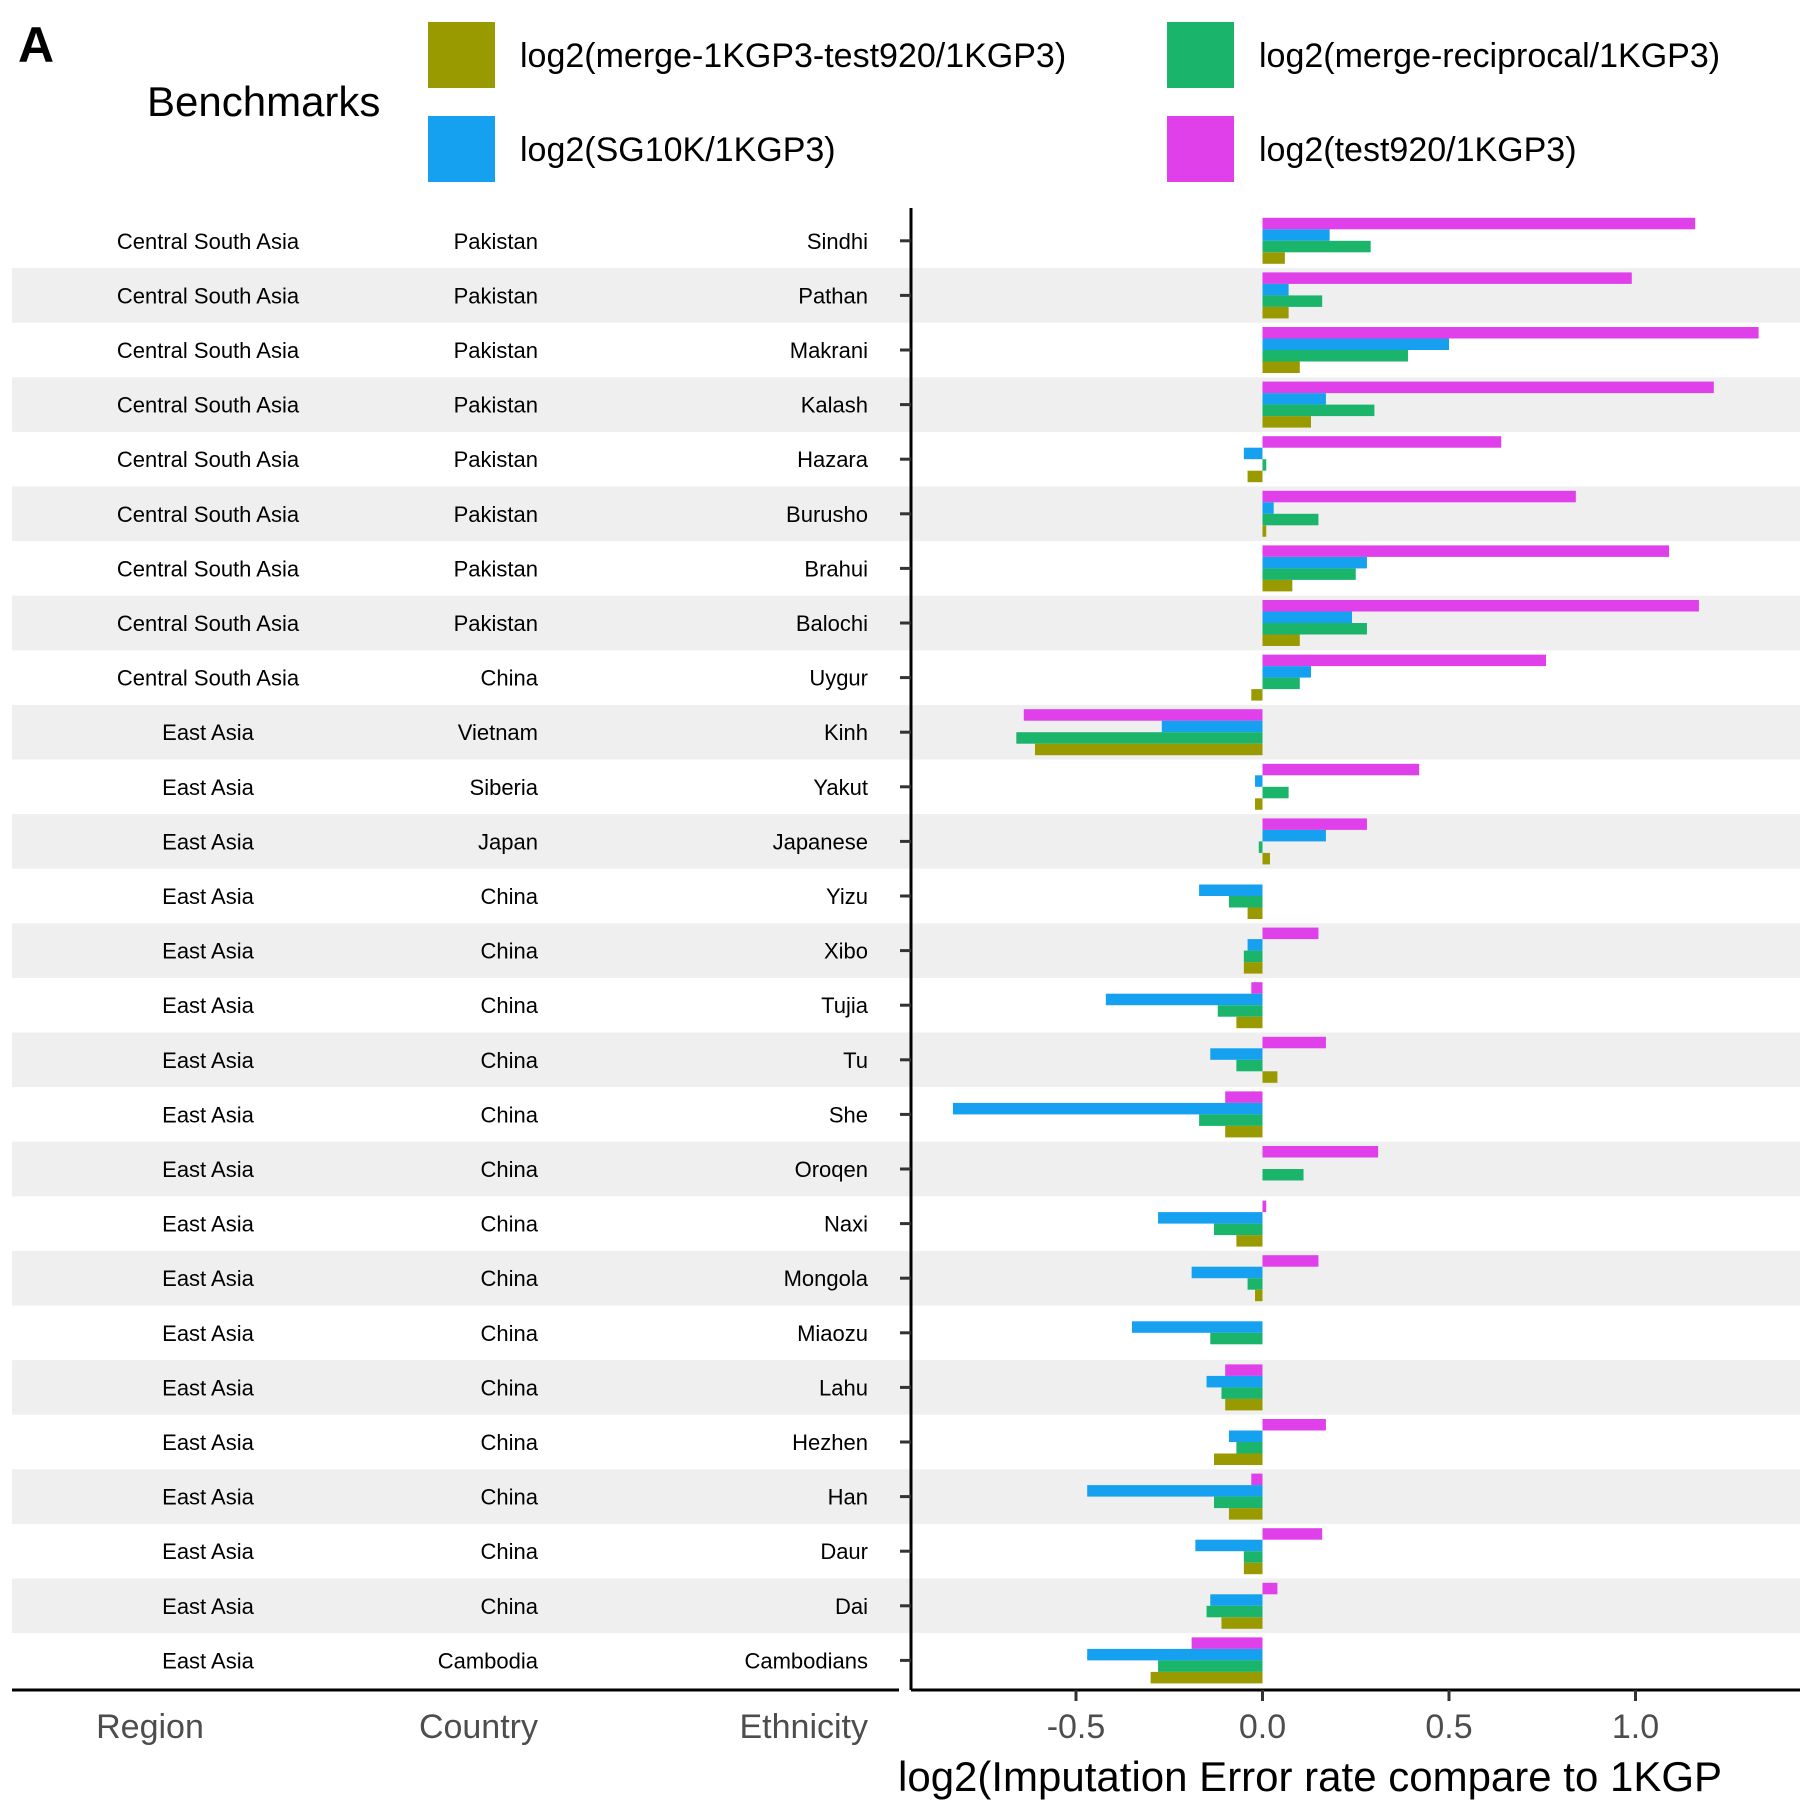  I want to click on ethnicity-label: Oroqen, so click(831, 1169).